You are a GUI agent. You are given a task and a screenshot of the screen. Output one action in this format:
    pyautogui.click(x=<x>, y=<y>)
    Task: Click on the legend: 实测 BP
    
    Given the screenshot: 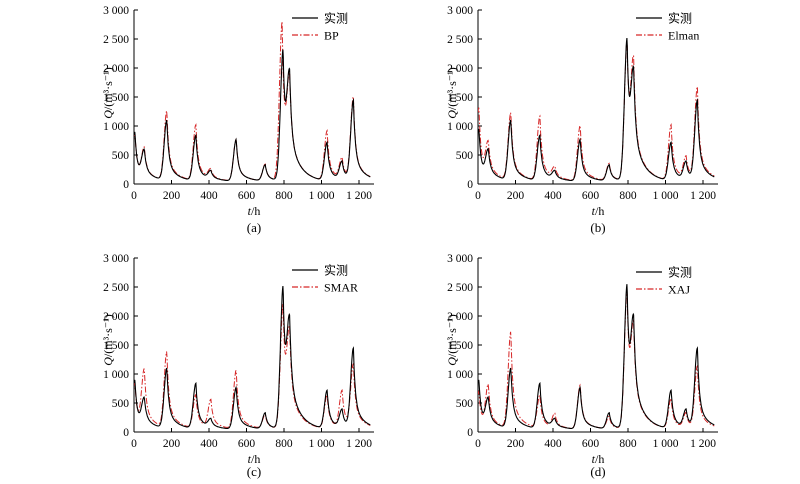 What is the action you would take?
    pyautogui.click(x=320, y=27)
    